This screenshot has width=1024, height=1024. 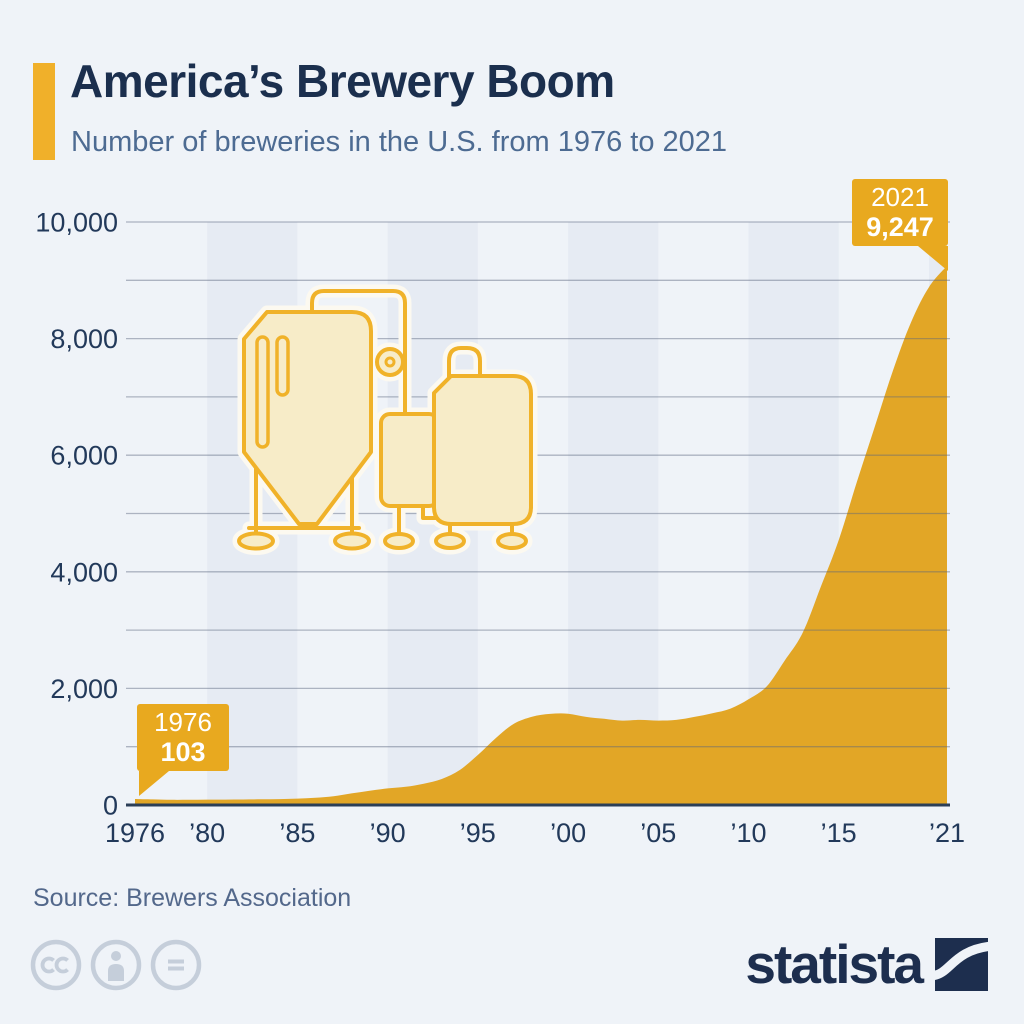 What do you see at coordinates (84, 689) in the screenshot?
I see `y-tick-label: 2,000` at bounding box center [84, 689].